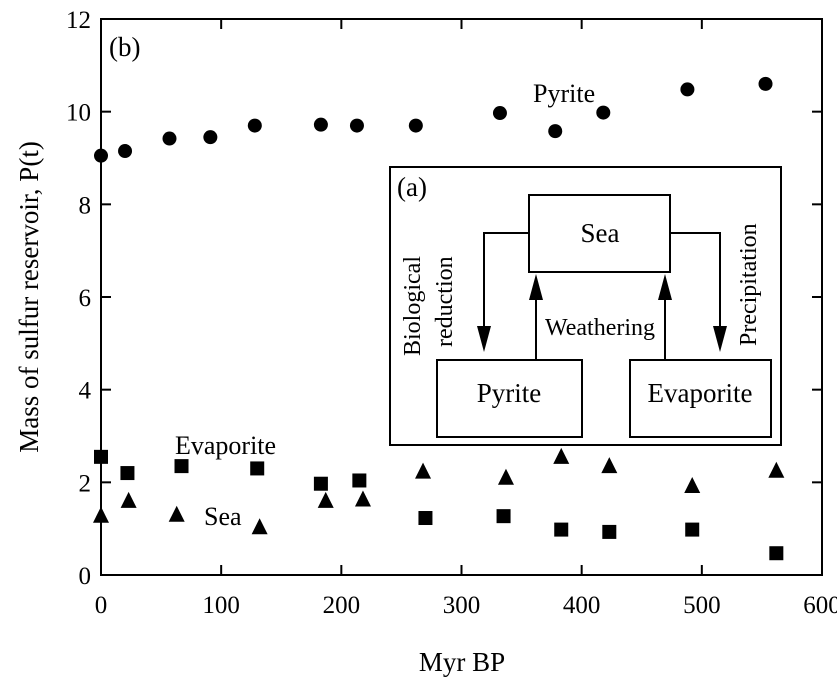 The width and height of the screenshot is (837, 693). Describe the element at coordinates (665, 287) in the screenshot. I see `evaporite-weathering-arrowhead` at that location.